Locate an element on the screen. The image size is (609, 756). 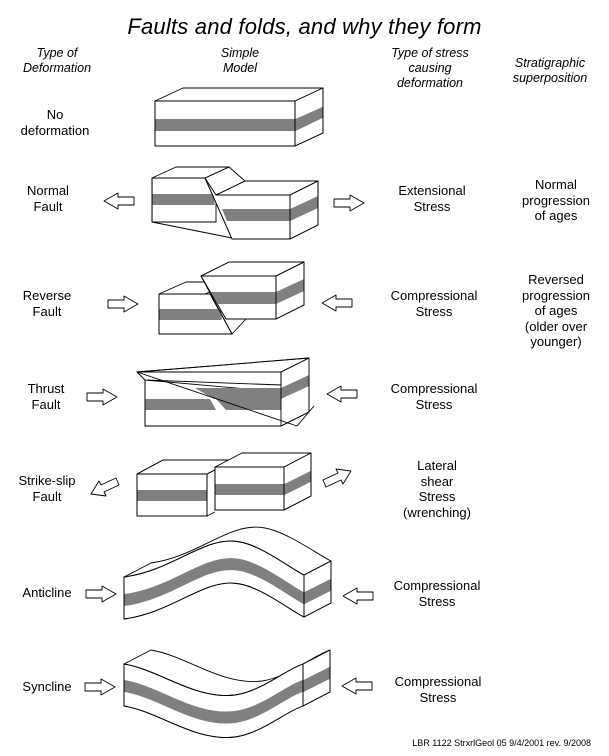
stress-label-normal-fault: Extensional Stress is located at coordinates (432, 198).